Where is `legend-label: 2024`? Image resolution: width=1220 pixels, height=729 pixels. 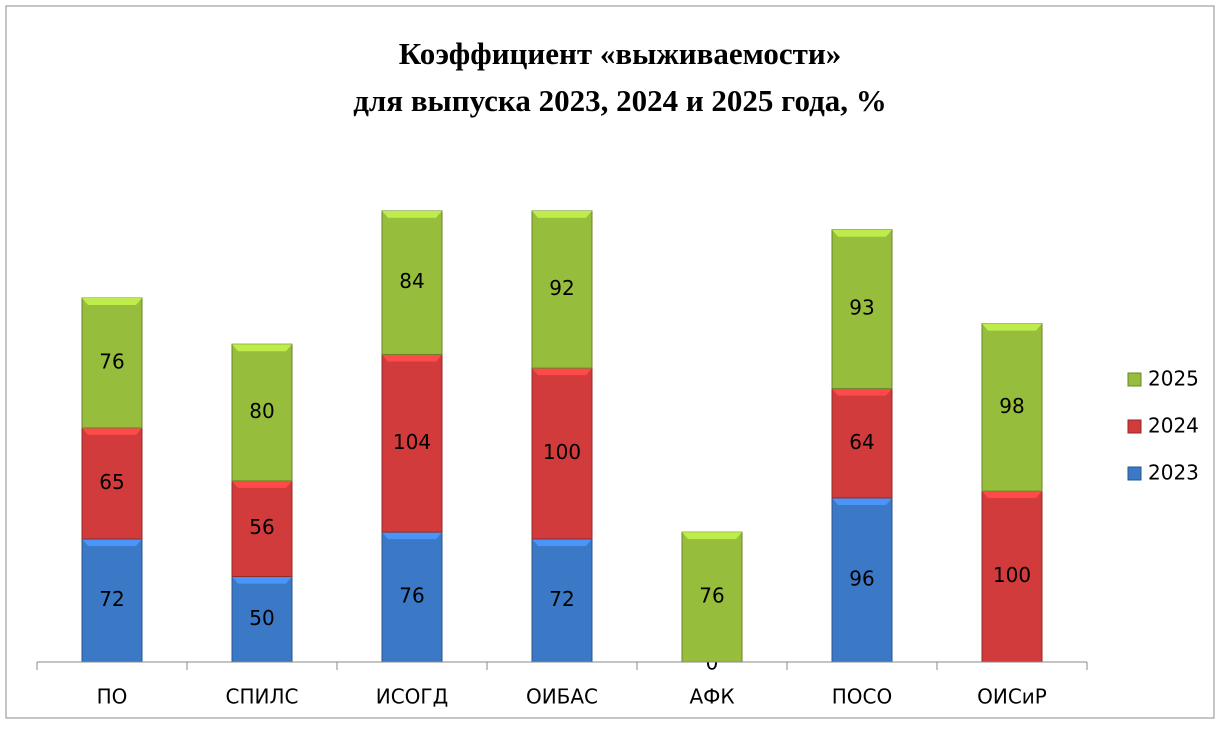 legend-label: 2024 is located at coordinates (1173, 426).